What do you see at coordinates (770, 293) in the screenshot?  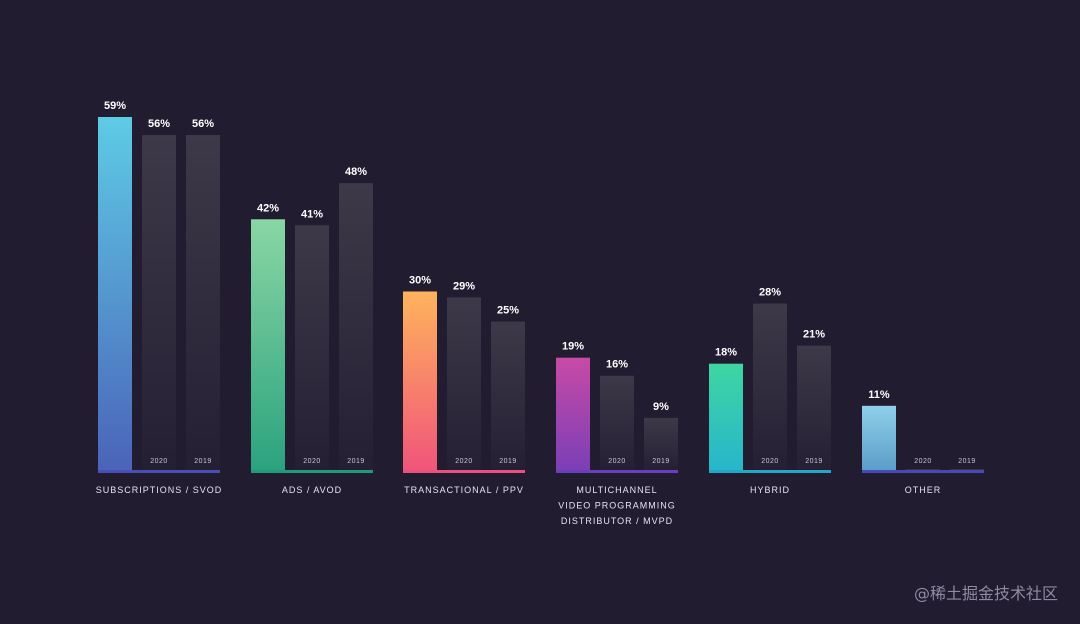 I see `data-label: 28%` at bounding box center [770, 293].